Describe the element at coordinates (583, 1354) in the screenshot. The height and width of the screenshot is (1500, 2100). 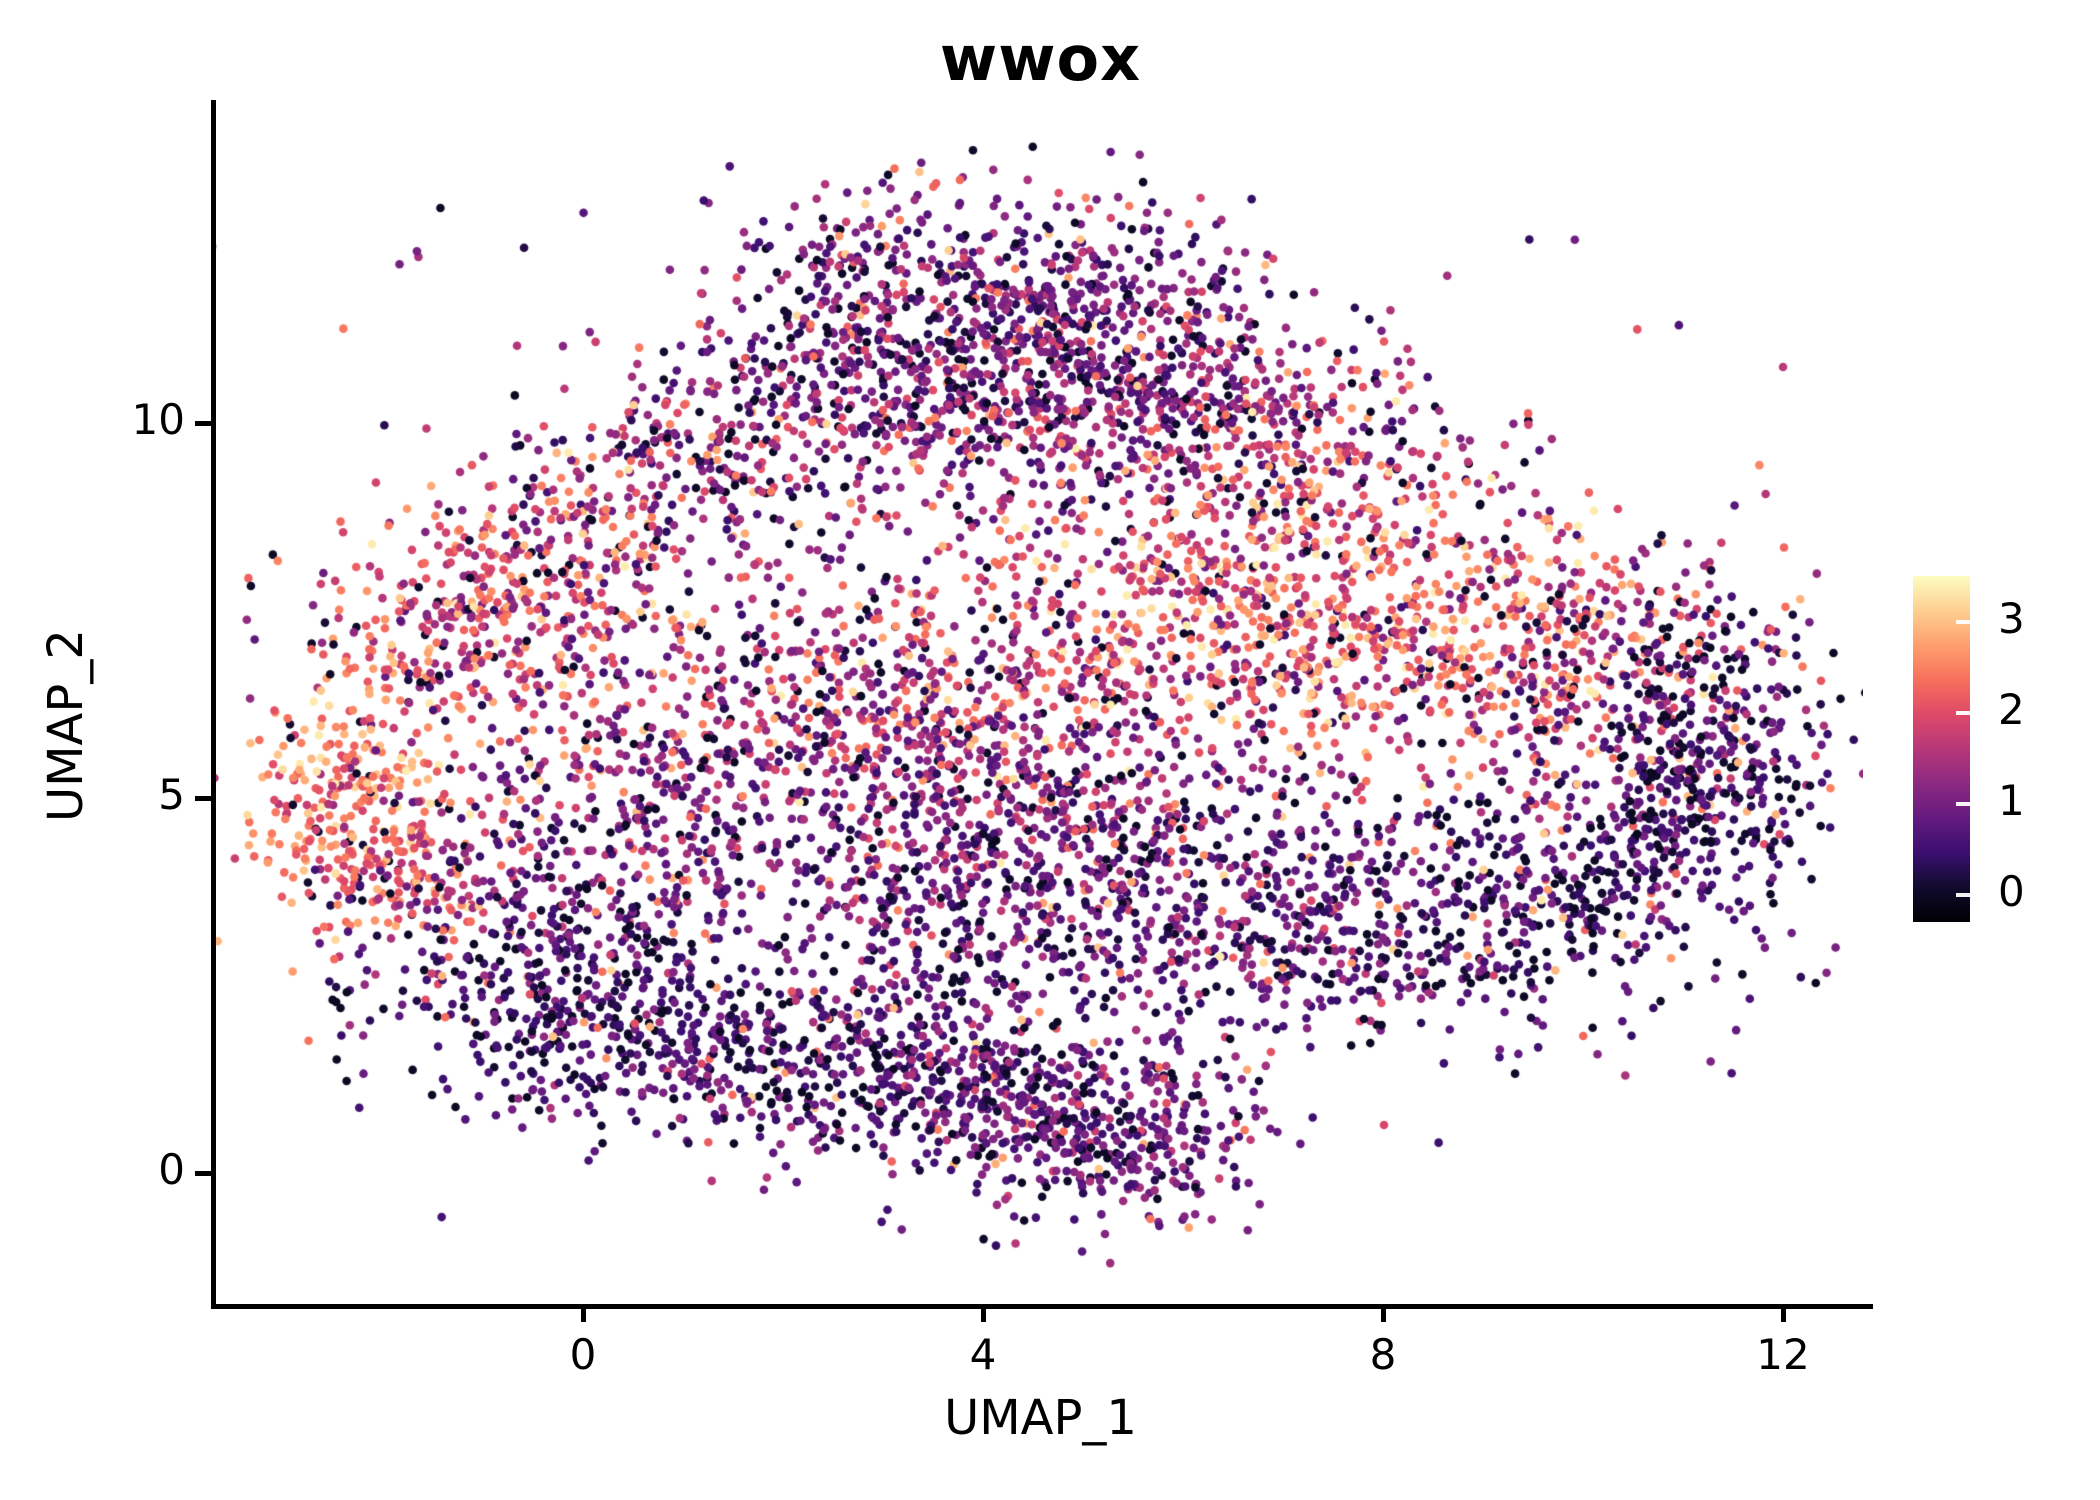
I see `x-tick-label: 0` at that location.